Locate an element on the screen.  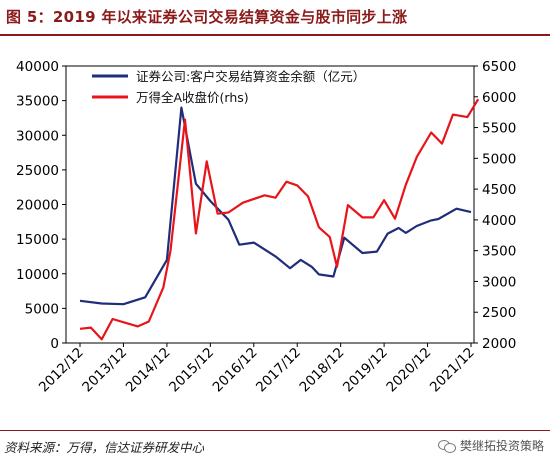
x-tick-label: 2018/12 is located at coordinates (322, 370).